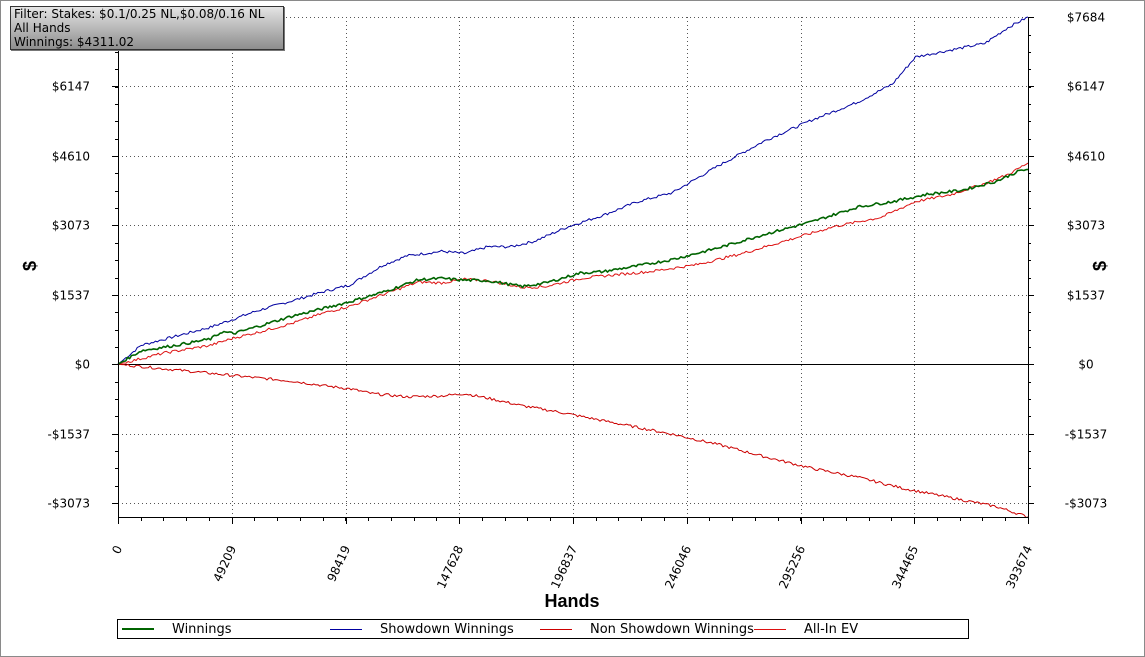  I want to click on legend-item-showdown: Showdown Winnings, so click(422, 629).